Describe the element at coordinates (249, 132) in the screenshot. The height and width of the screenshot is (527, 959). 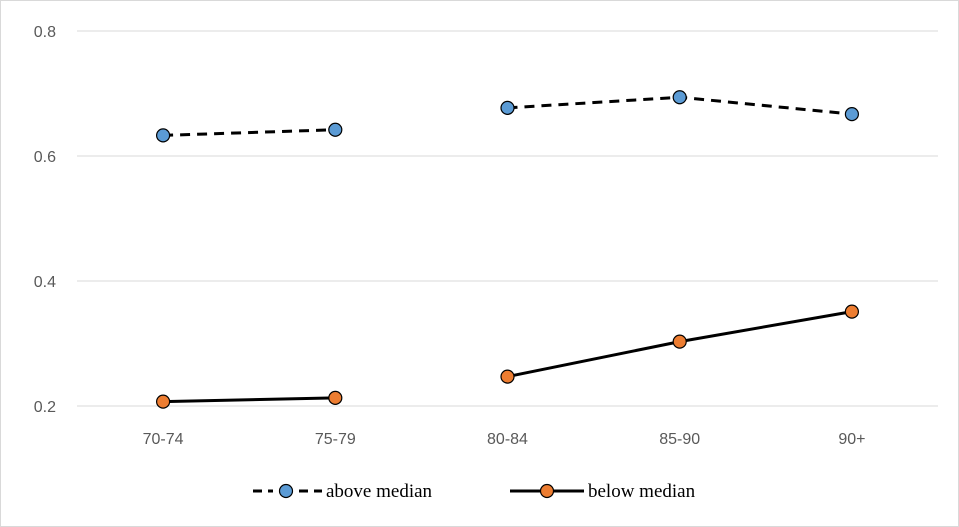
I see `series-line-above-median` at that location.